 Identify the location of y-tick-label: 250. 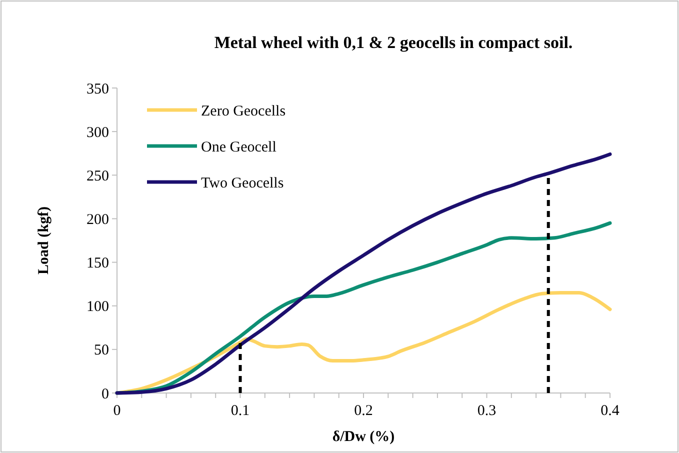
(97, 176).